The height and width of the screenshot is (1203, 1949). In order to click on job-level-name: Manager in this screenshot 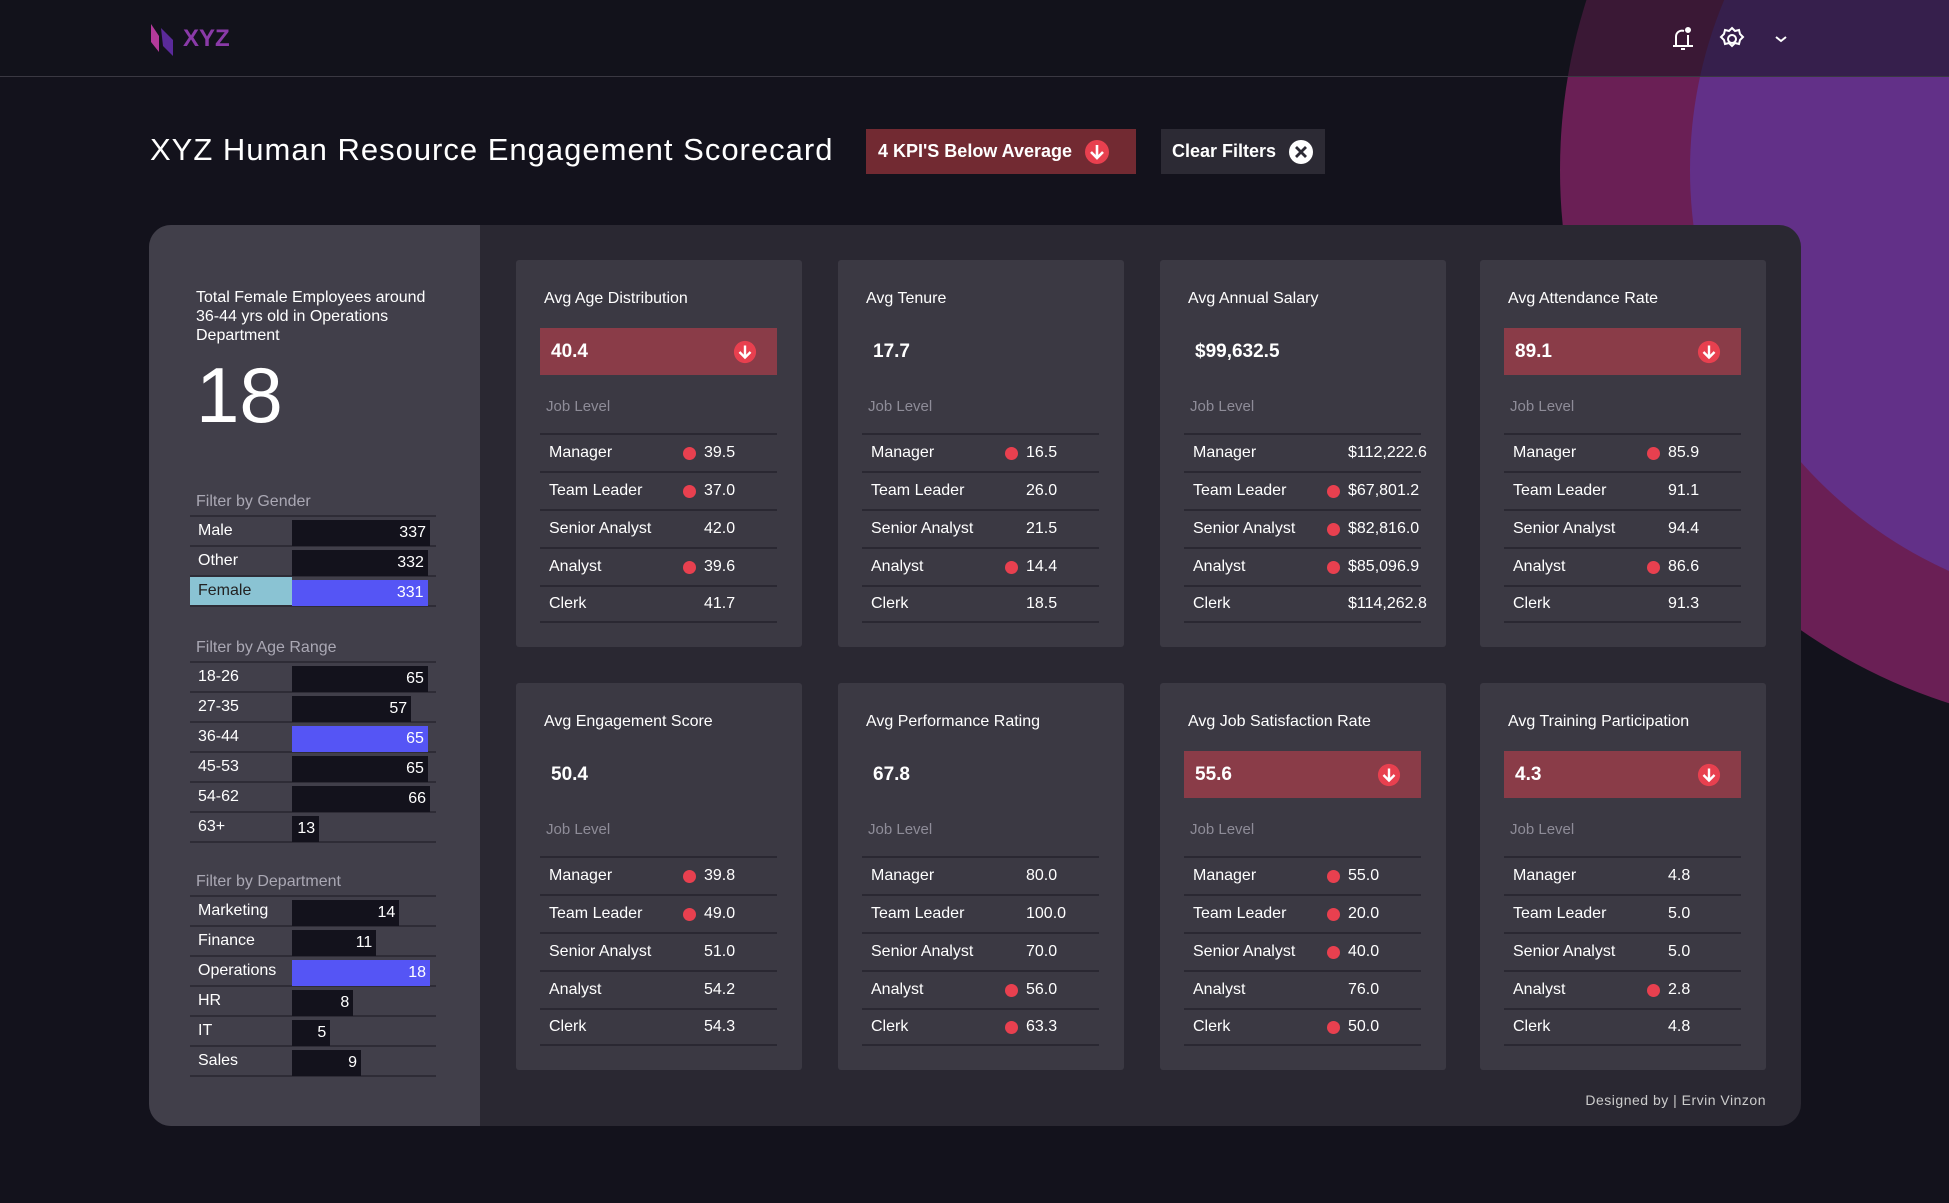, I will do `click(903, 452)`.